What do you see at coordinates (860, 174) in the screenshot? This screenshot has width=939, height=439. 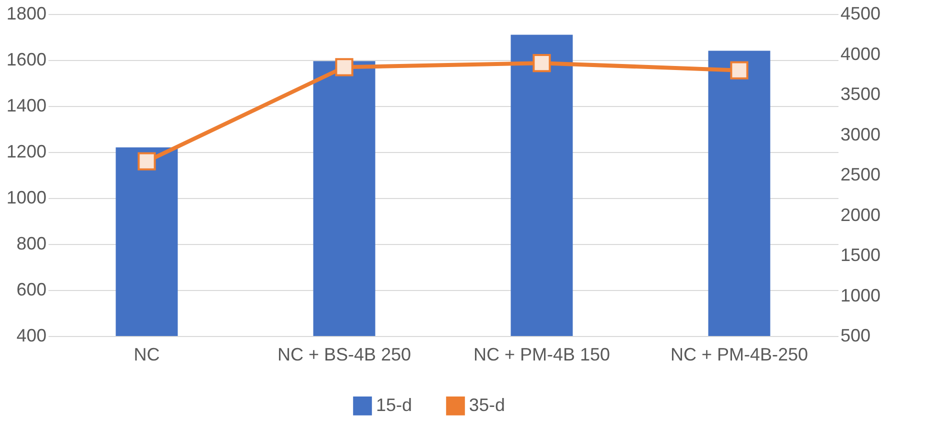 I see `y2-tick-label: 2500` at bounding box center [860, 174].